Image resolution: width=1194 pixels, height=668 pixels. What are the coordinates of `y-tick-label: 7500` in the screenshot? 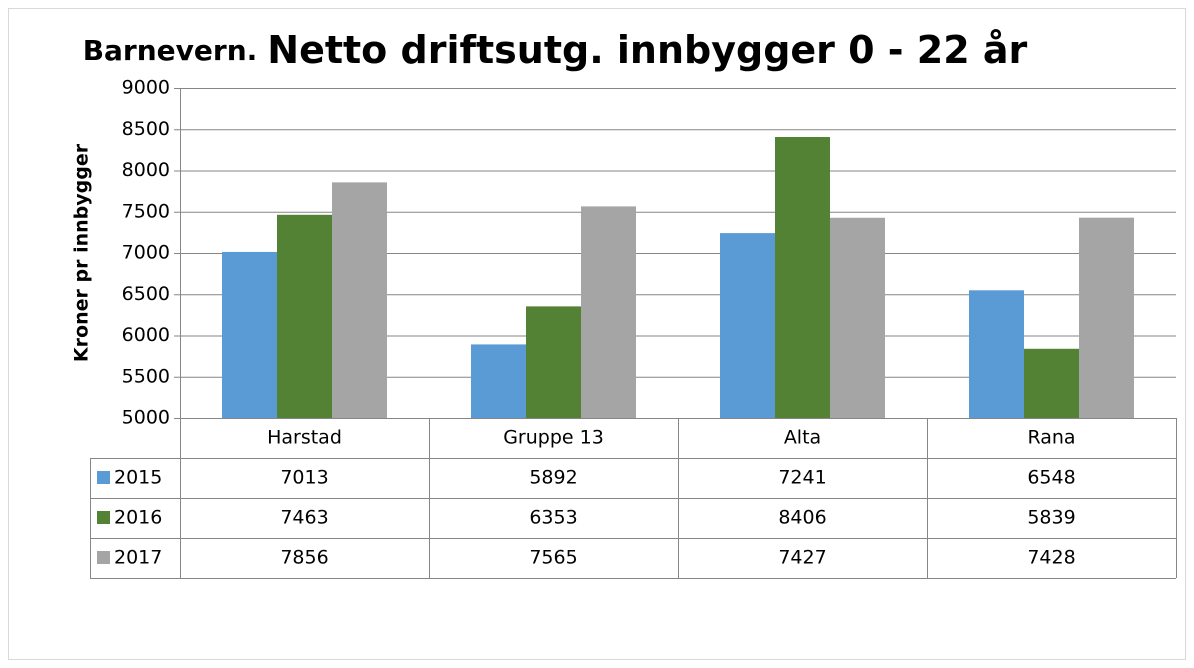 It's located at (146, 211).